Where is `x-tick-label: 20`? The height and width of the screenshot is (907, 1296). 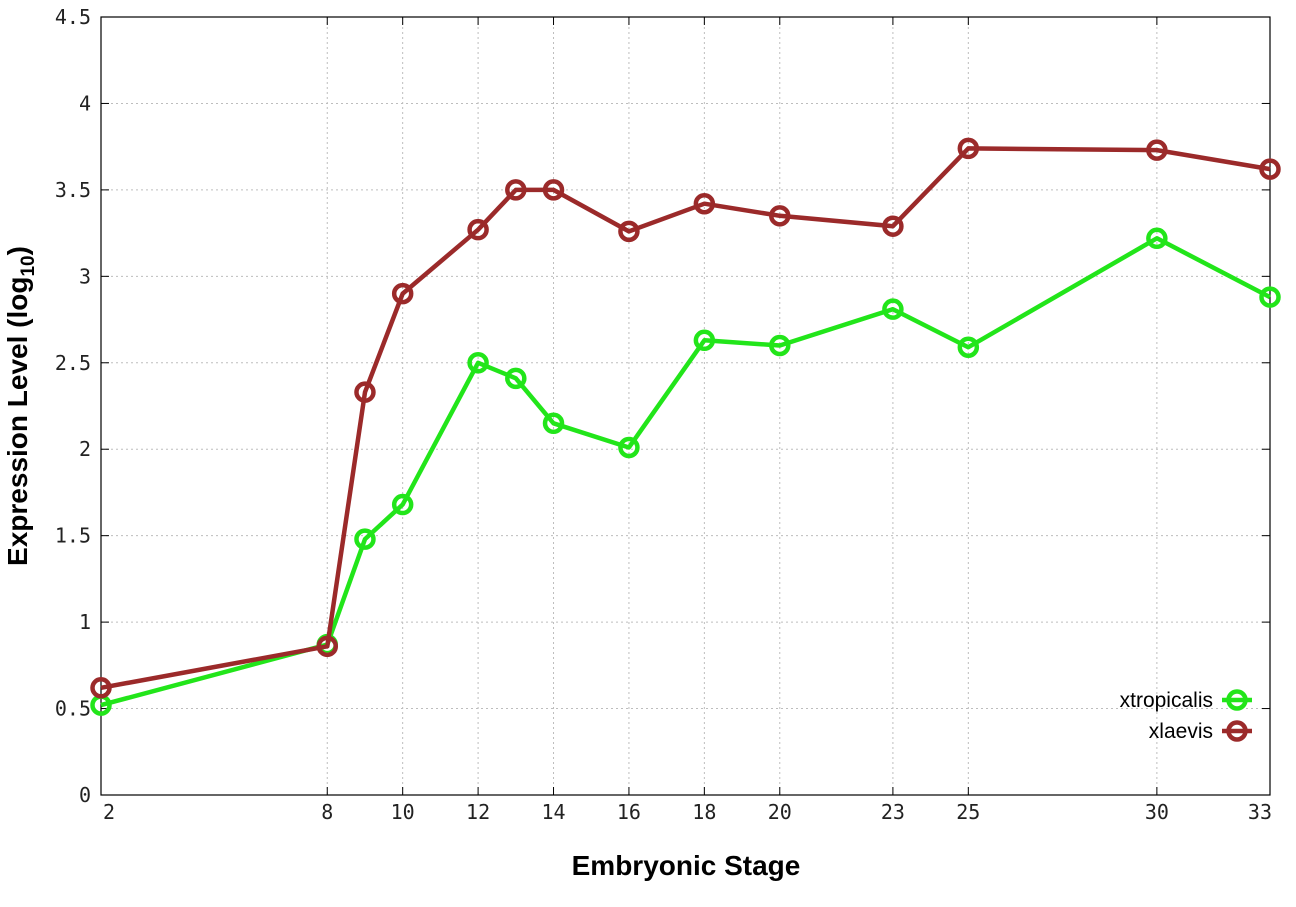 x-tick-label: 20 is located at coordinates (780, 812).